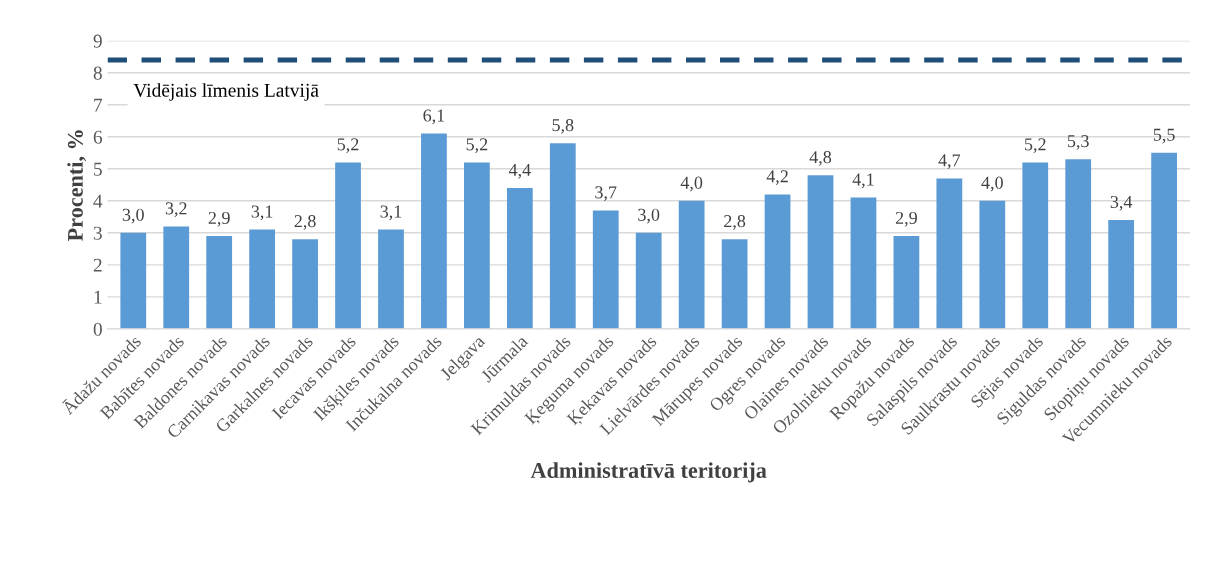  What do you see at coordinates (176, 210) in the screenshot?
I see `data-label: 3,2` at bounding box center [176, 210].